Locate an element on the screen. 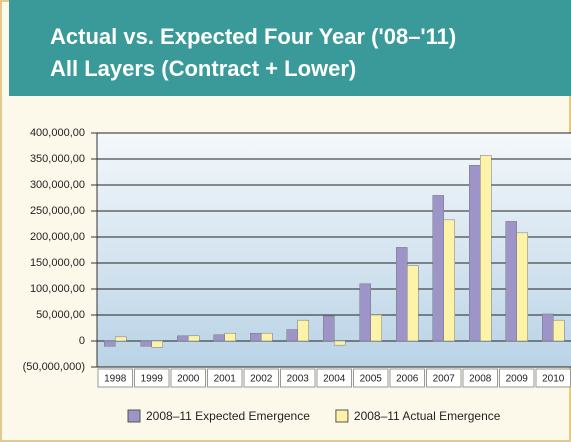 The image size is (571, 442). x-tick-label: 2005 is located at coordinates (371, 379).